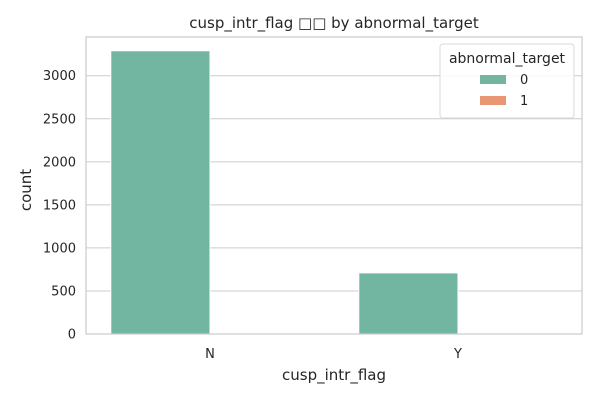 The image size is (600, 400). Describe the element at coordinates (59, 76) in the screenshot. I see `y-tick-label: 3000` at that location.